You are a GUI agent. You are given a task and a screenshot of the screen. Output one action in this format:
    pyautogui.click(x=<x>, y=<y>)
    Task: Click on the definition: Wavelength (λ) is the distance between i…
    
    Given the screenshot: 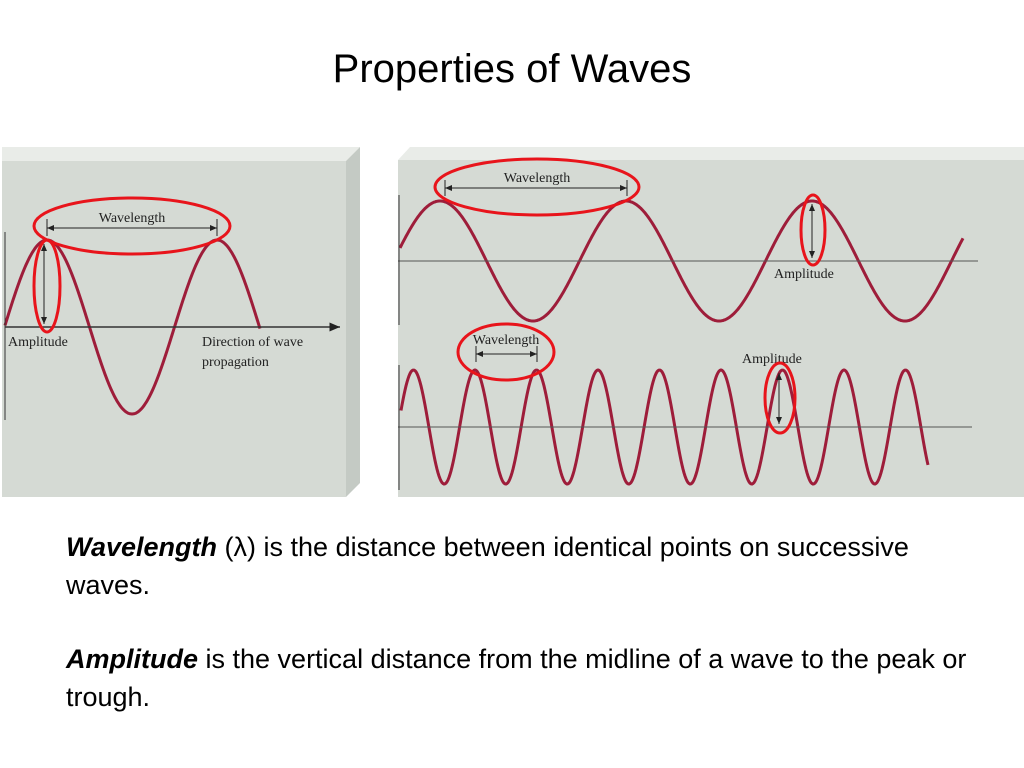 What is the action you would take?
    pyautogui.click(x=521, y=566)
    